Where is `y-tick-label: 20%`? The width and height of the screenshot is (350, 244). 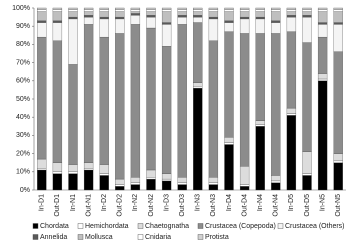
y-tick-label: 20% is located at coordinates (23, 153).